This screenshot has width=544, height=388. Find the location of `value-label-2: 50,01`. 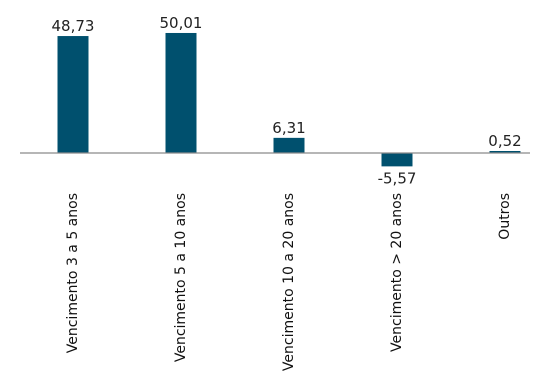

value-label-2: 50,01 is located at coordinates (181, 23).